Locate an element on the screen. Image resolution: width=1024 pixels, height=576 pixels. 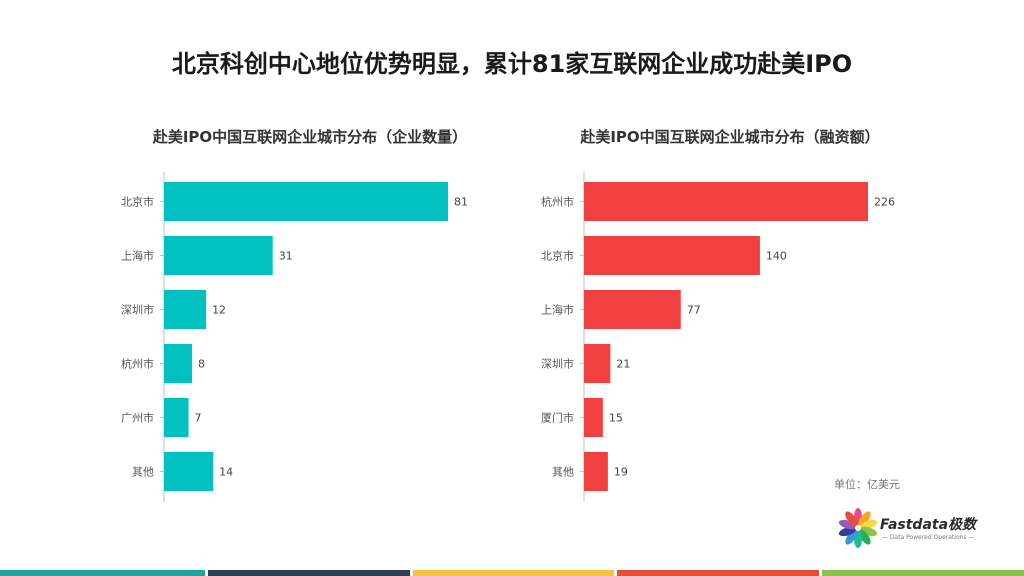
value-label: 12 is located at coordinates (219, 310).